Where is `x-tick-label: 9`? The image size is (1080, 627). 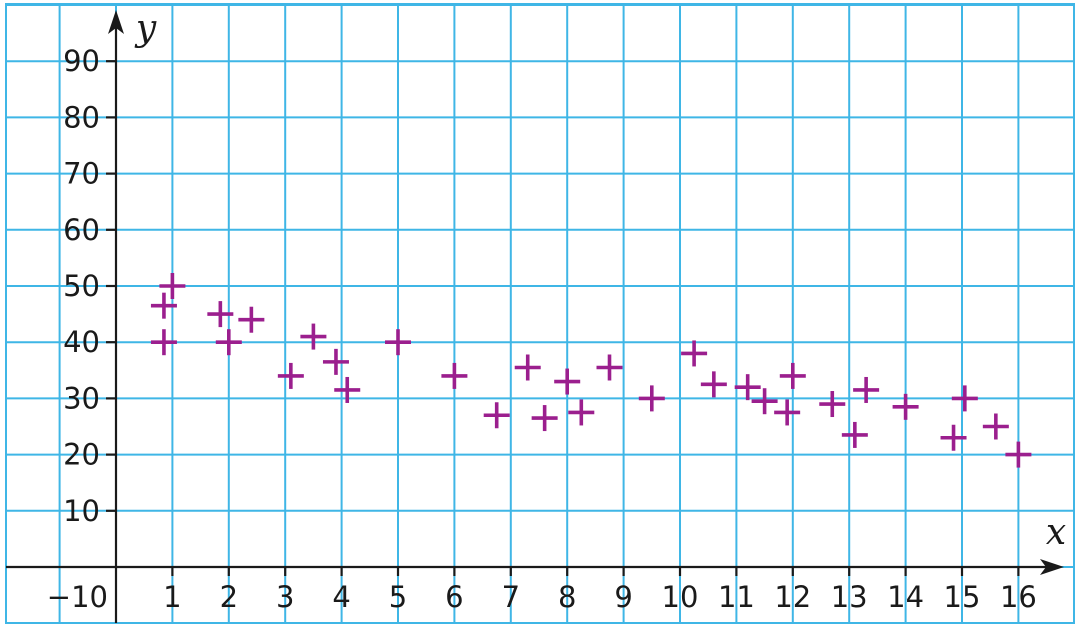
x-tick-label: 9 is located at coordinates (623, 597).